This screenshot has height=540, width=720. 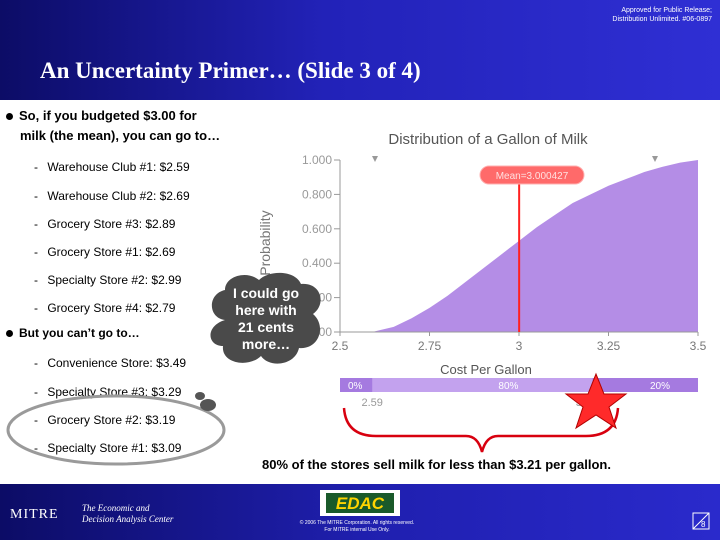 I want to click on slide-title: An Uncertainty Primer… (Slide 3 of 4), so click(x=230, y=70).